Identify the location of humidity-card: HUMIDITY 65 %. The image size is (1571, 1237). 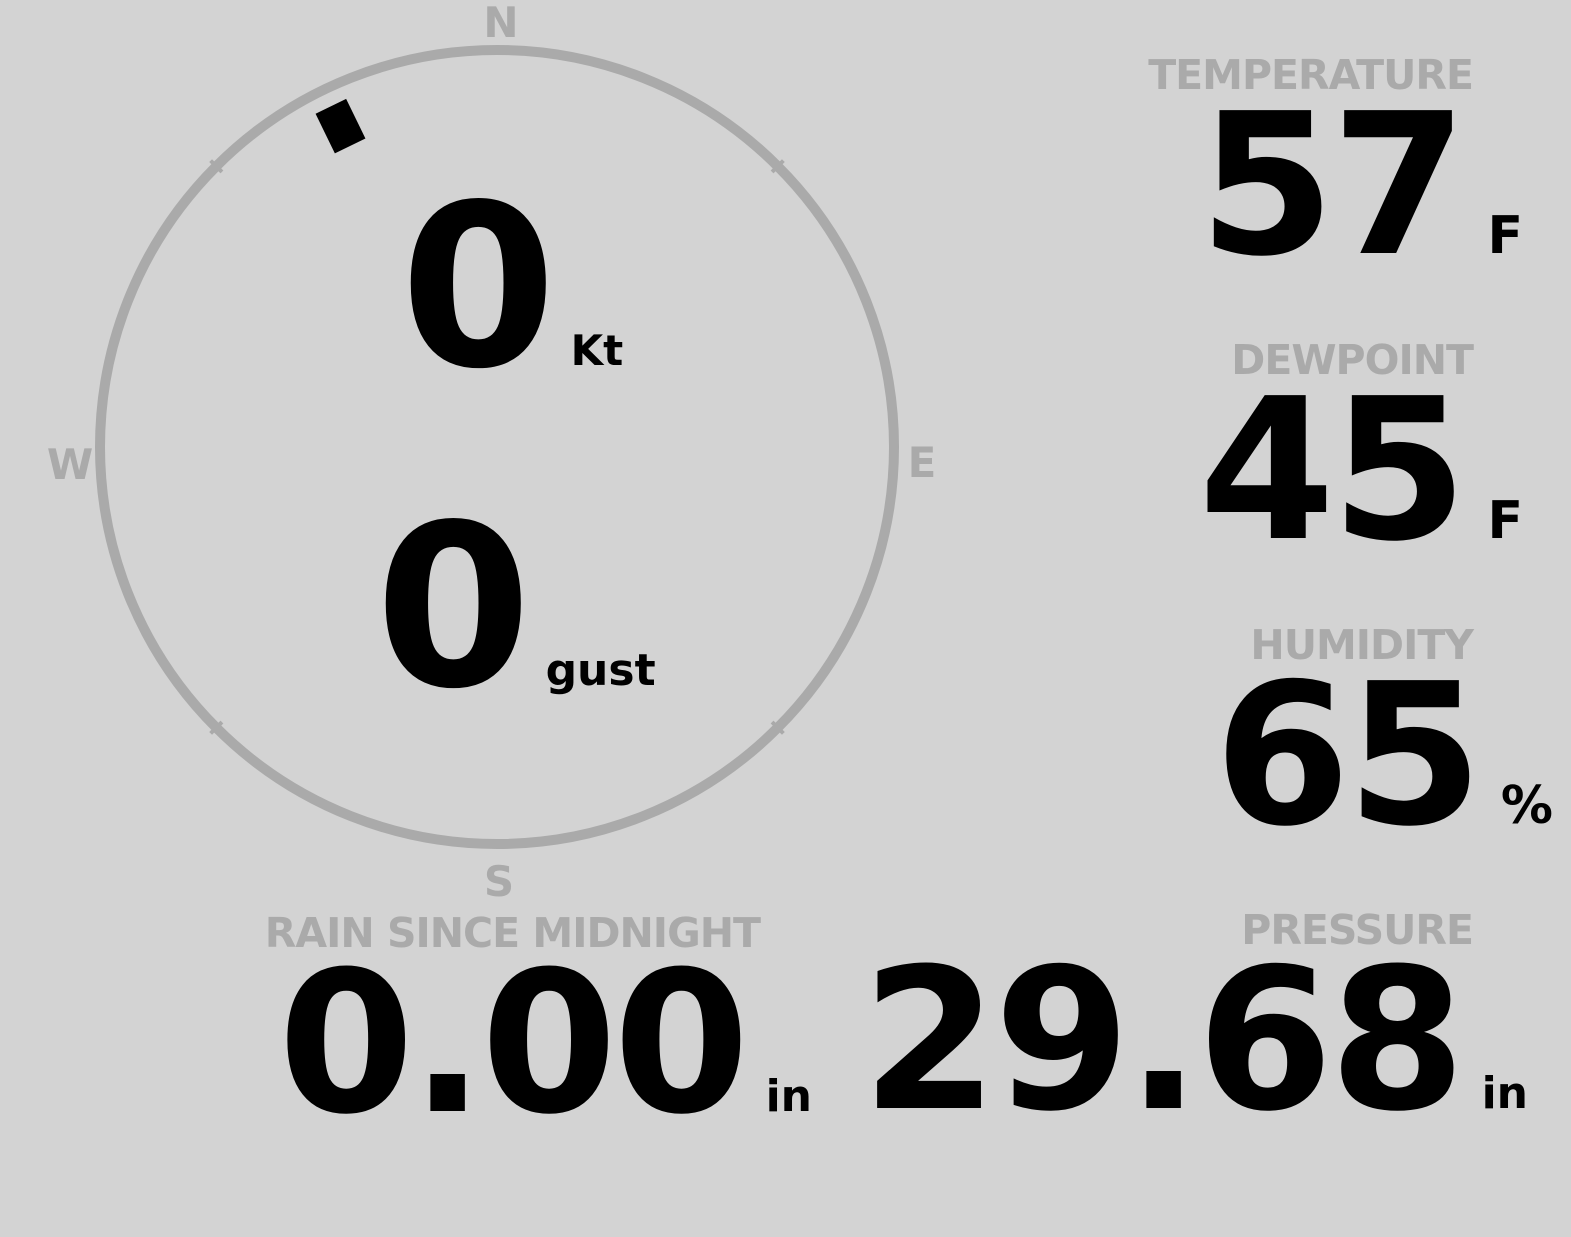
(1383, 738).